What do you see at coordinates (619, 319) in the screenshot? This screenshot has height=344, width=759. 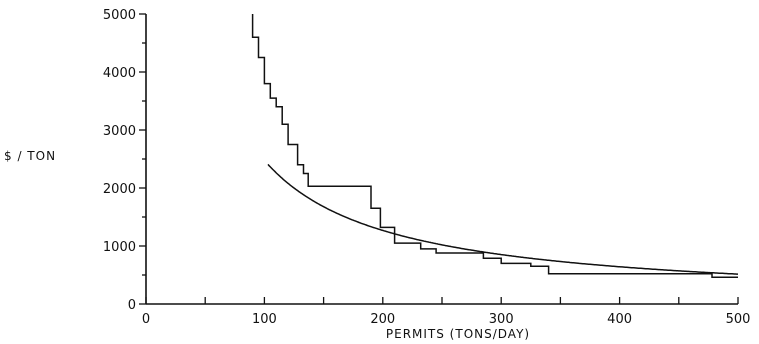 I see `x-tick-label: 400` at bounding box center [619, 319].